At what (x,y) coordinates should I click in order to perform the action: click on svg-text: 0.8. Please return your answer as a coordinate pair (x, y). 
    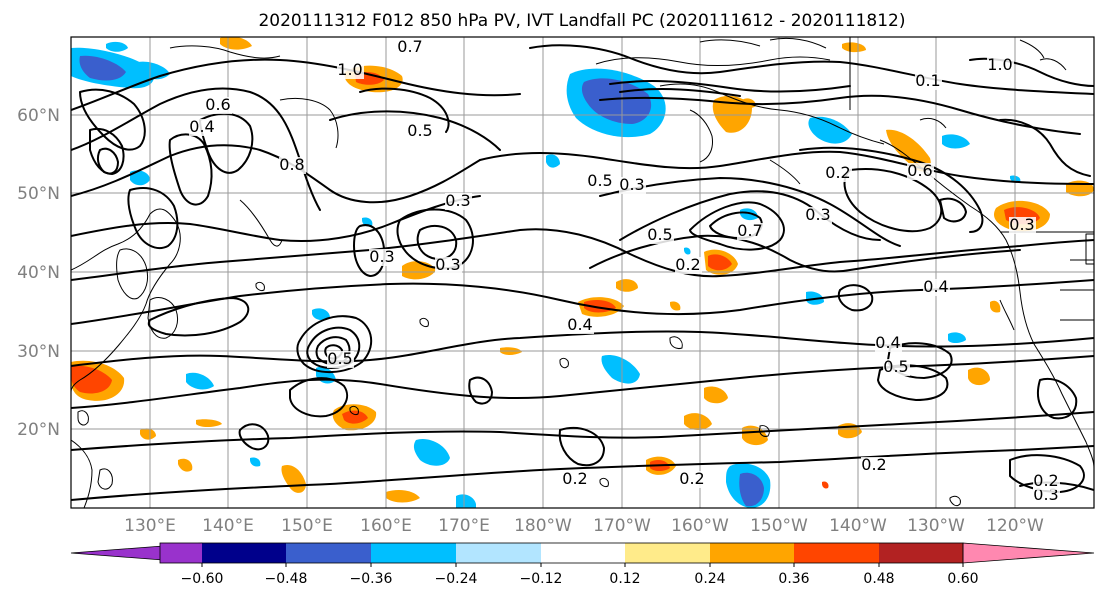
    Looking at the image, I should click on (291, 164).